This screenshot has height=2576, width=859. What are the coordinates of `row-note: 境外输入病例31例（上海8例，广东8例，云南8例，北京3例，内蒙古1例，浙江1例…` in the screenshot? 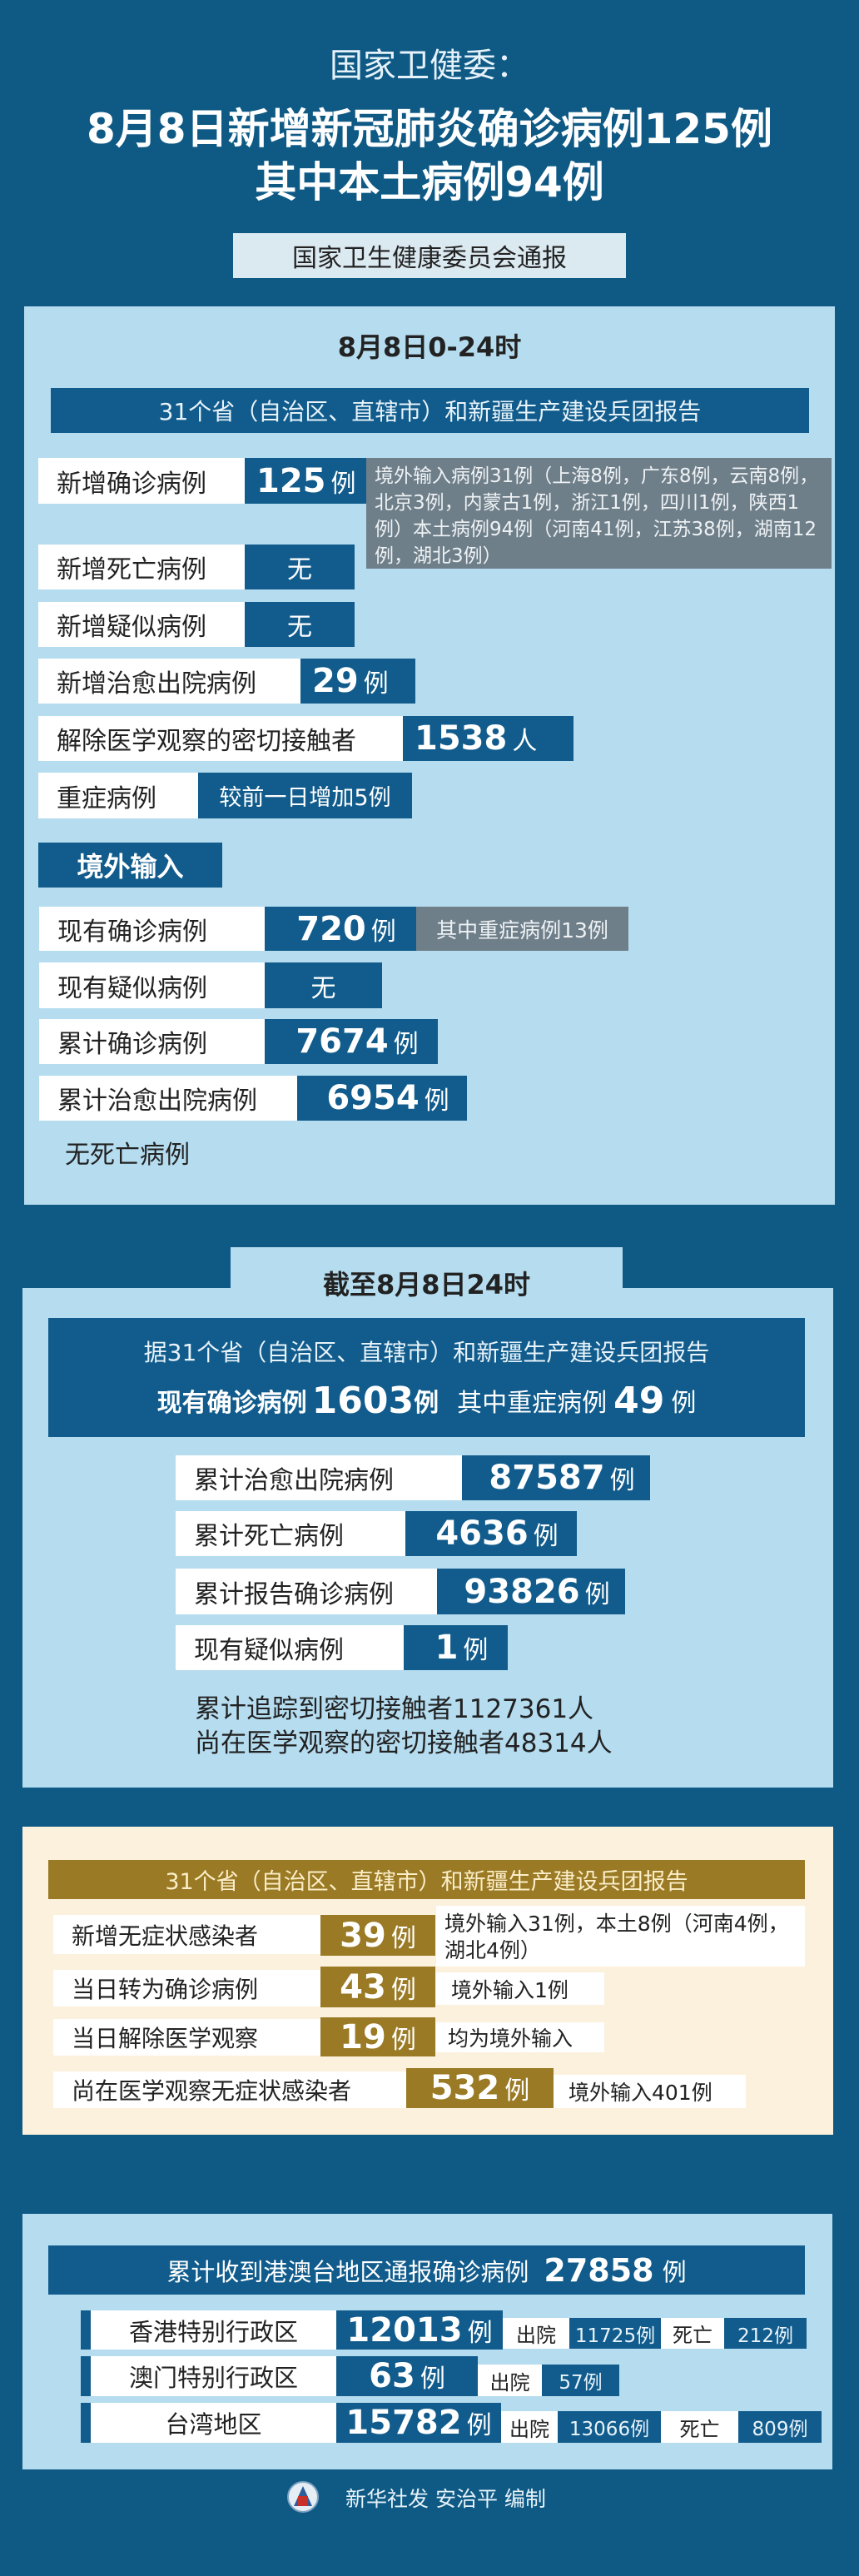 It's located at (599, 513).